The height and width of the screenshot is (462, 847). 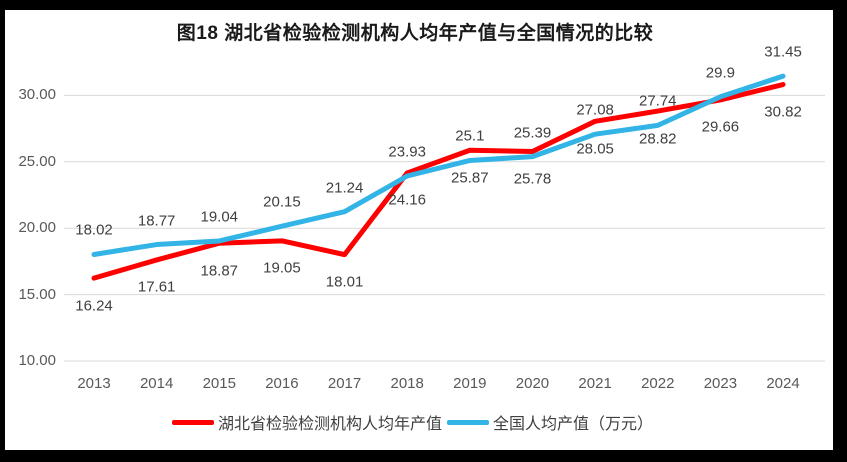 I want to click on x-tick-label: 2016, so click(x=282, y=383).